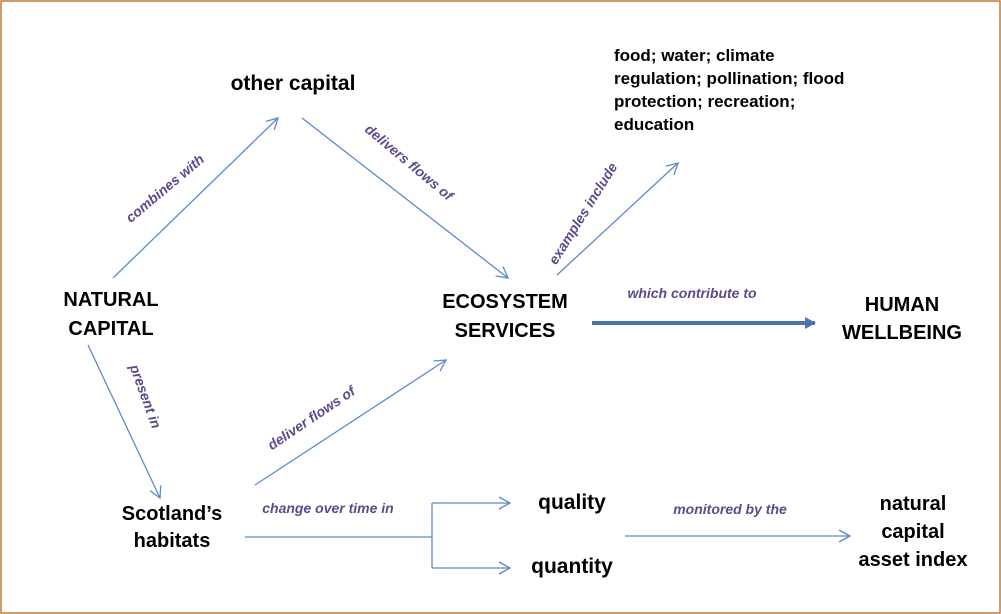  I want to click on node-label: protection; recreation;, so click(704, 101).